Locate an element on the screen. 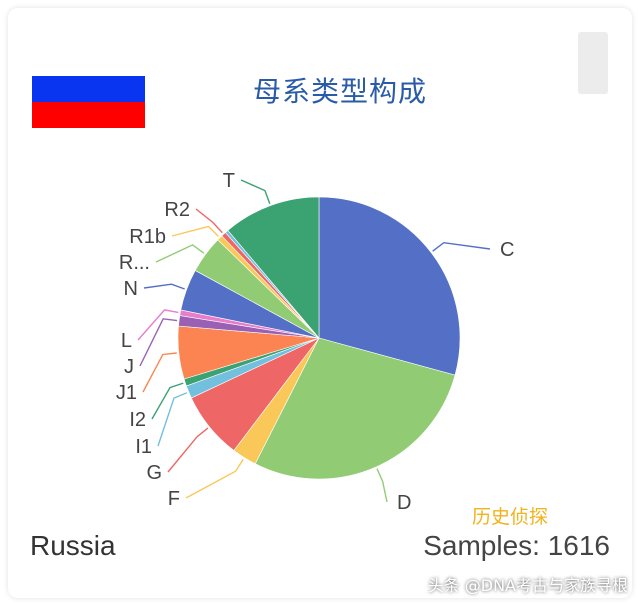 This screenshot has height=606, width=640. leader-line-i2 is located at coordinates (167, 401).